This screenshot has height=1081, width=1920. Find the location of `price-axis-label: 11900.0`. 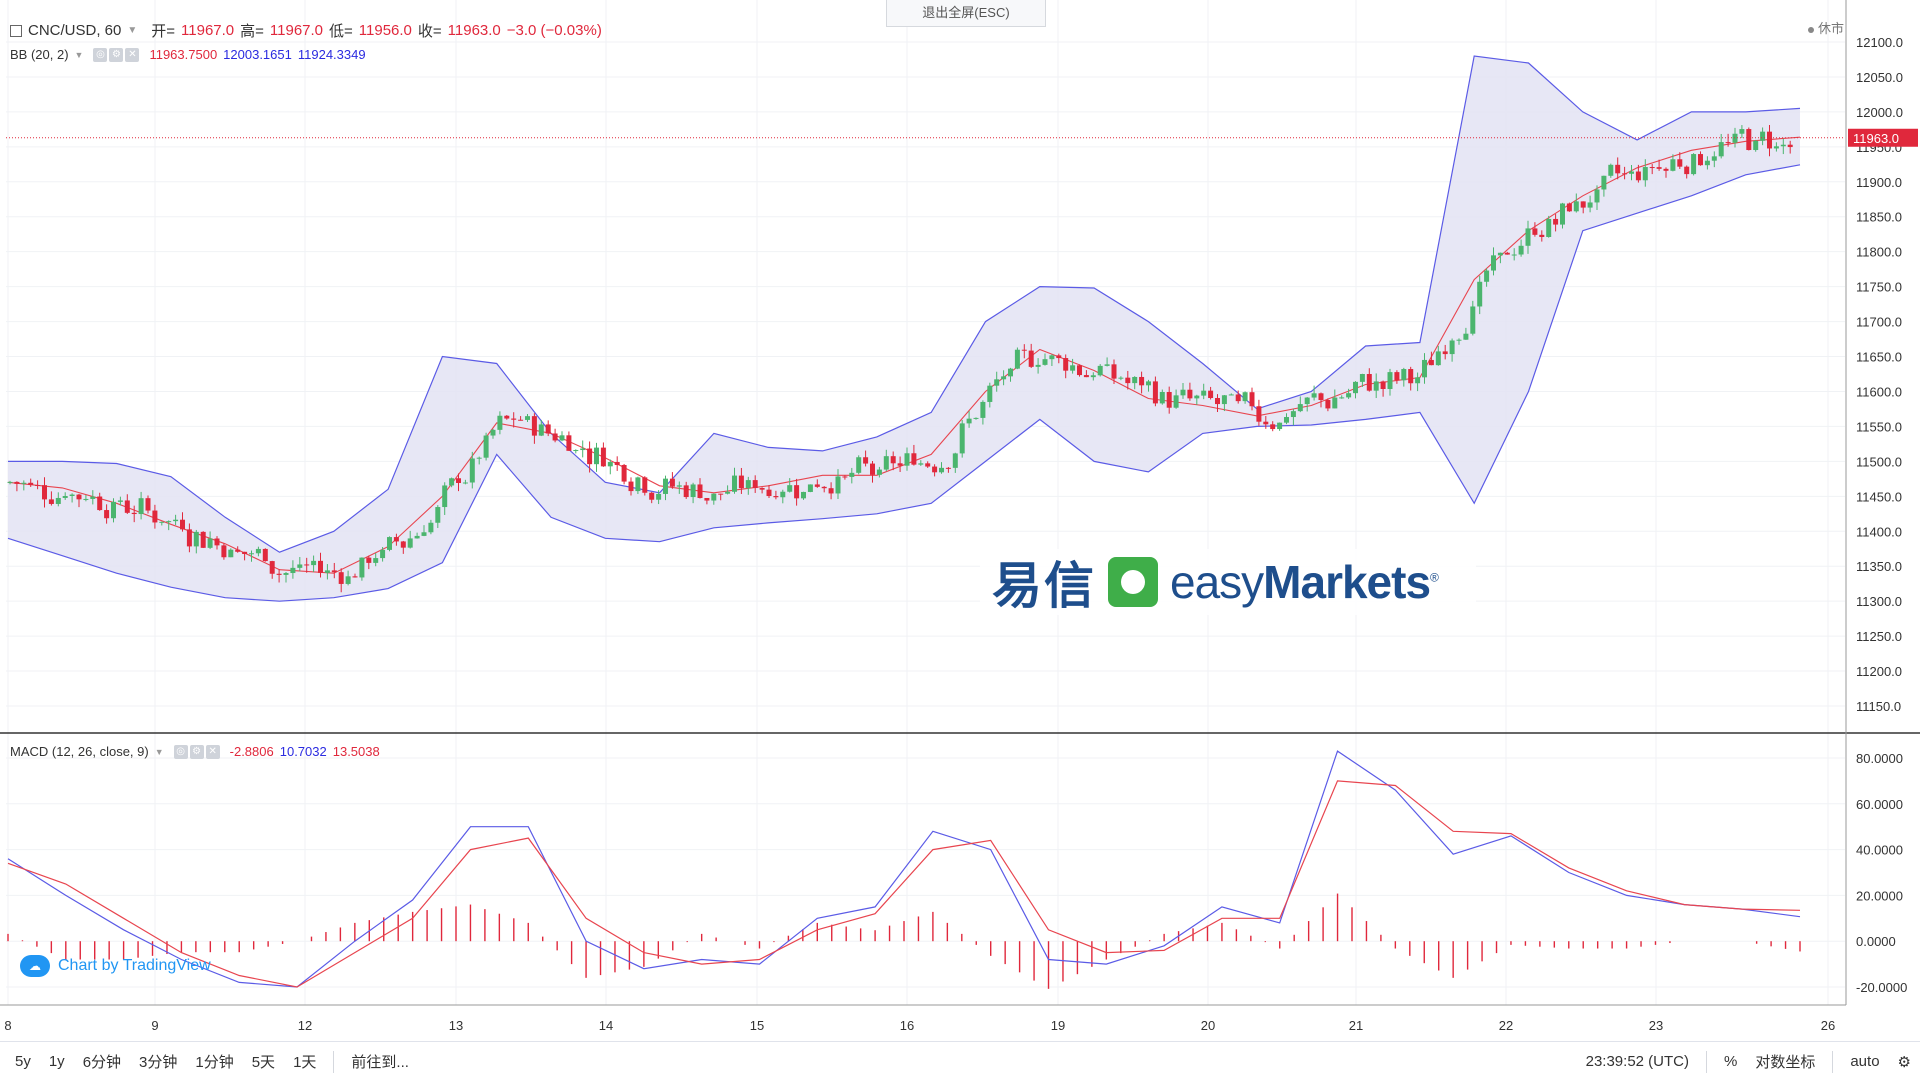

price-axis-label: 11900.0 is located at coordinates (1879, 182).